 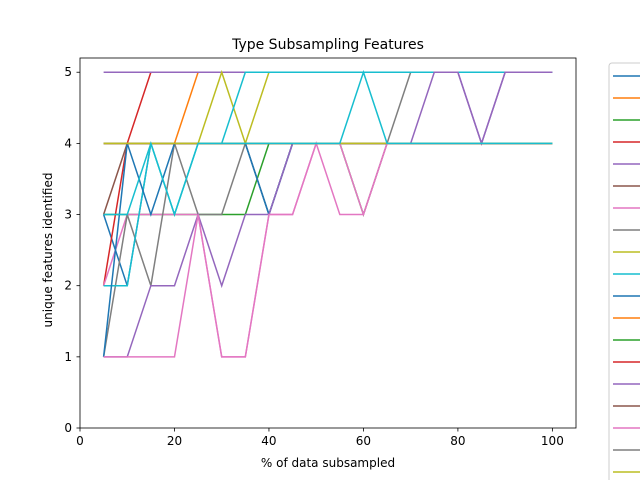 What do you see at coordinates (320, 438) in the screenshot?
I see `x-axis: 0 20 40 60 80 100` at bounding box center [320, 438].